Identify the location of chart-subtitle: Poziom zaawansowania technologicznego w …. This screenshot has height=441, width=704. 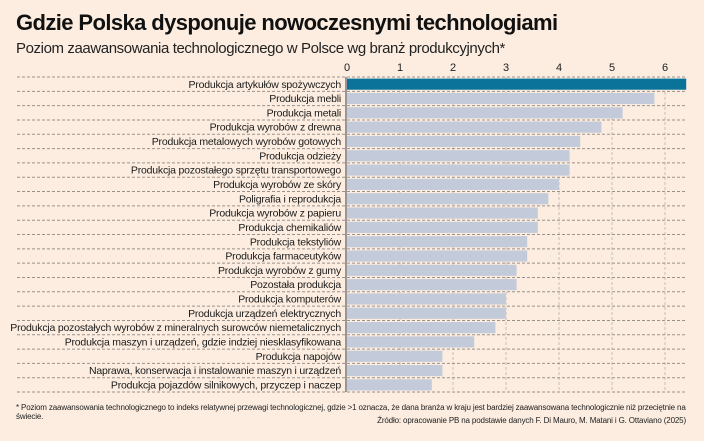
(260, 48).